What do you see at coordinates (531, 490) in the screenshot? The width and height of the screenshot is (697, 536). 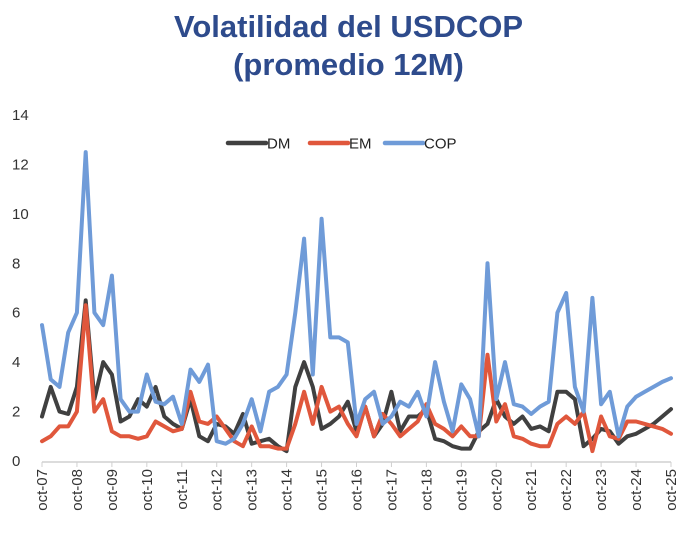 I see `x-tick-label: oct-21` at bounding box center [531, 490].